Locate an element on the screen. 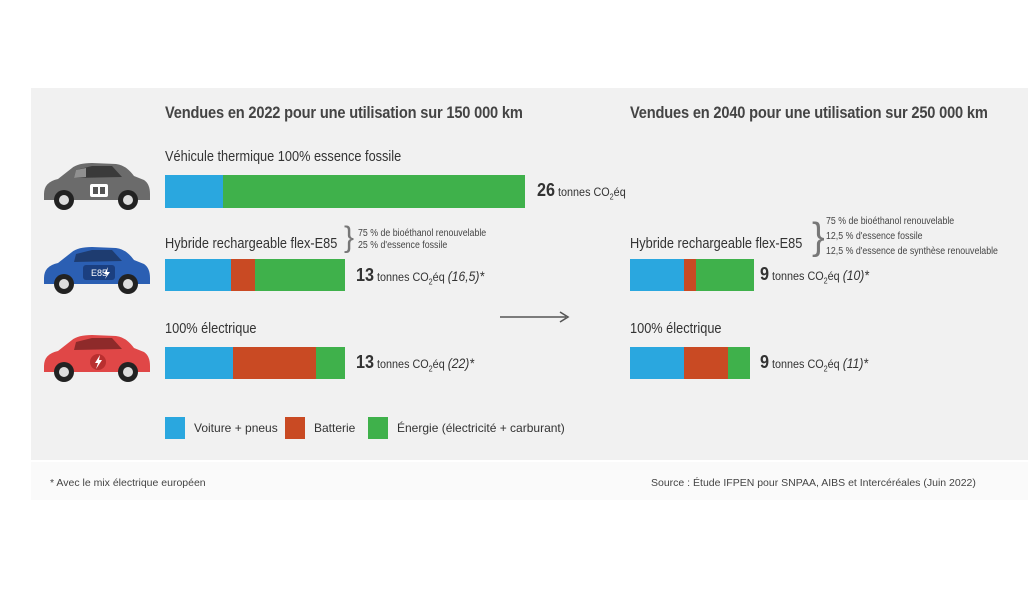  legend-label-batterie: Batterie is located at coordinates (335, 428).